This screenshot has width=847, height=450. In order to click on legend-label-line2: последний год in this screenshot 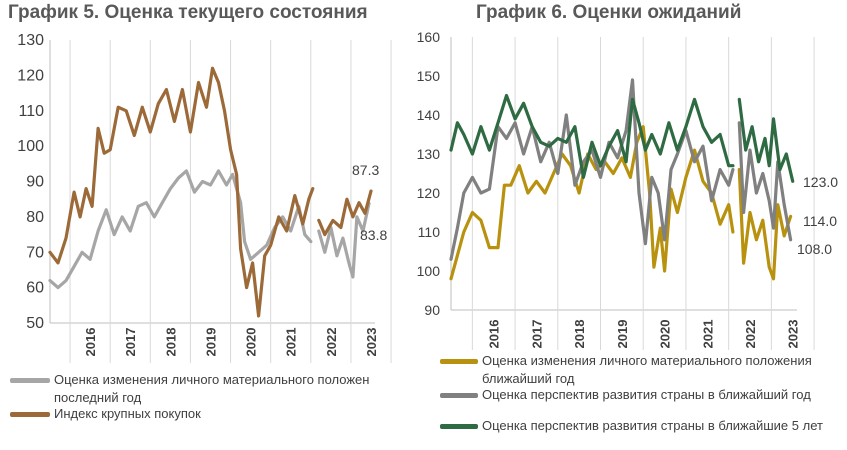, I will do `click(98, 397)`.